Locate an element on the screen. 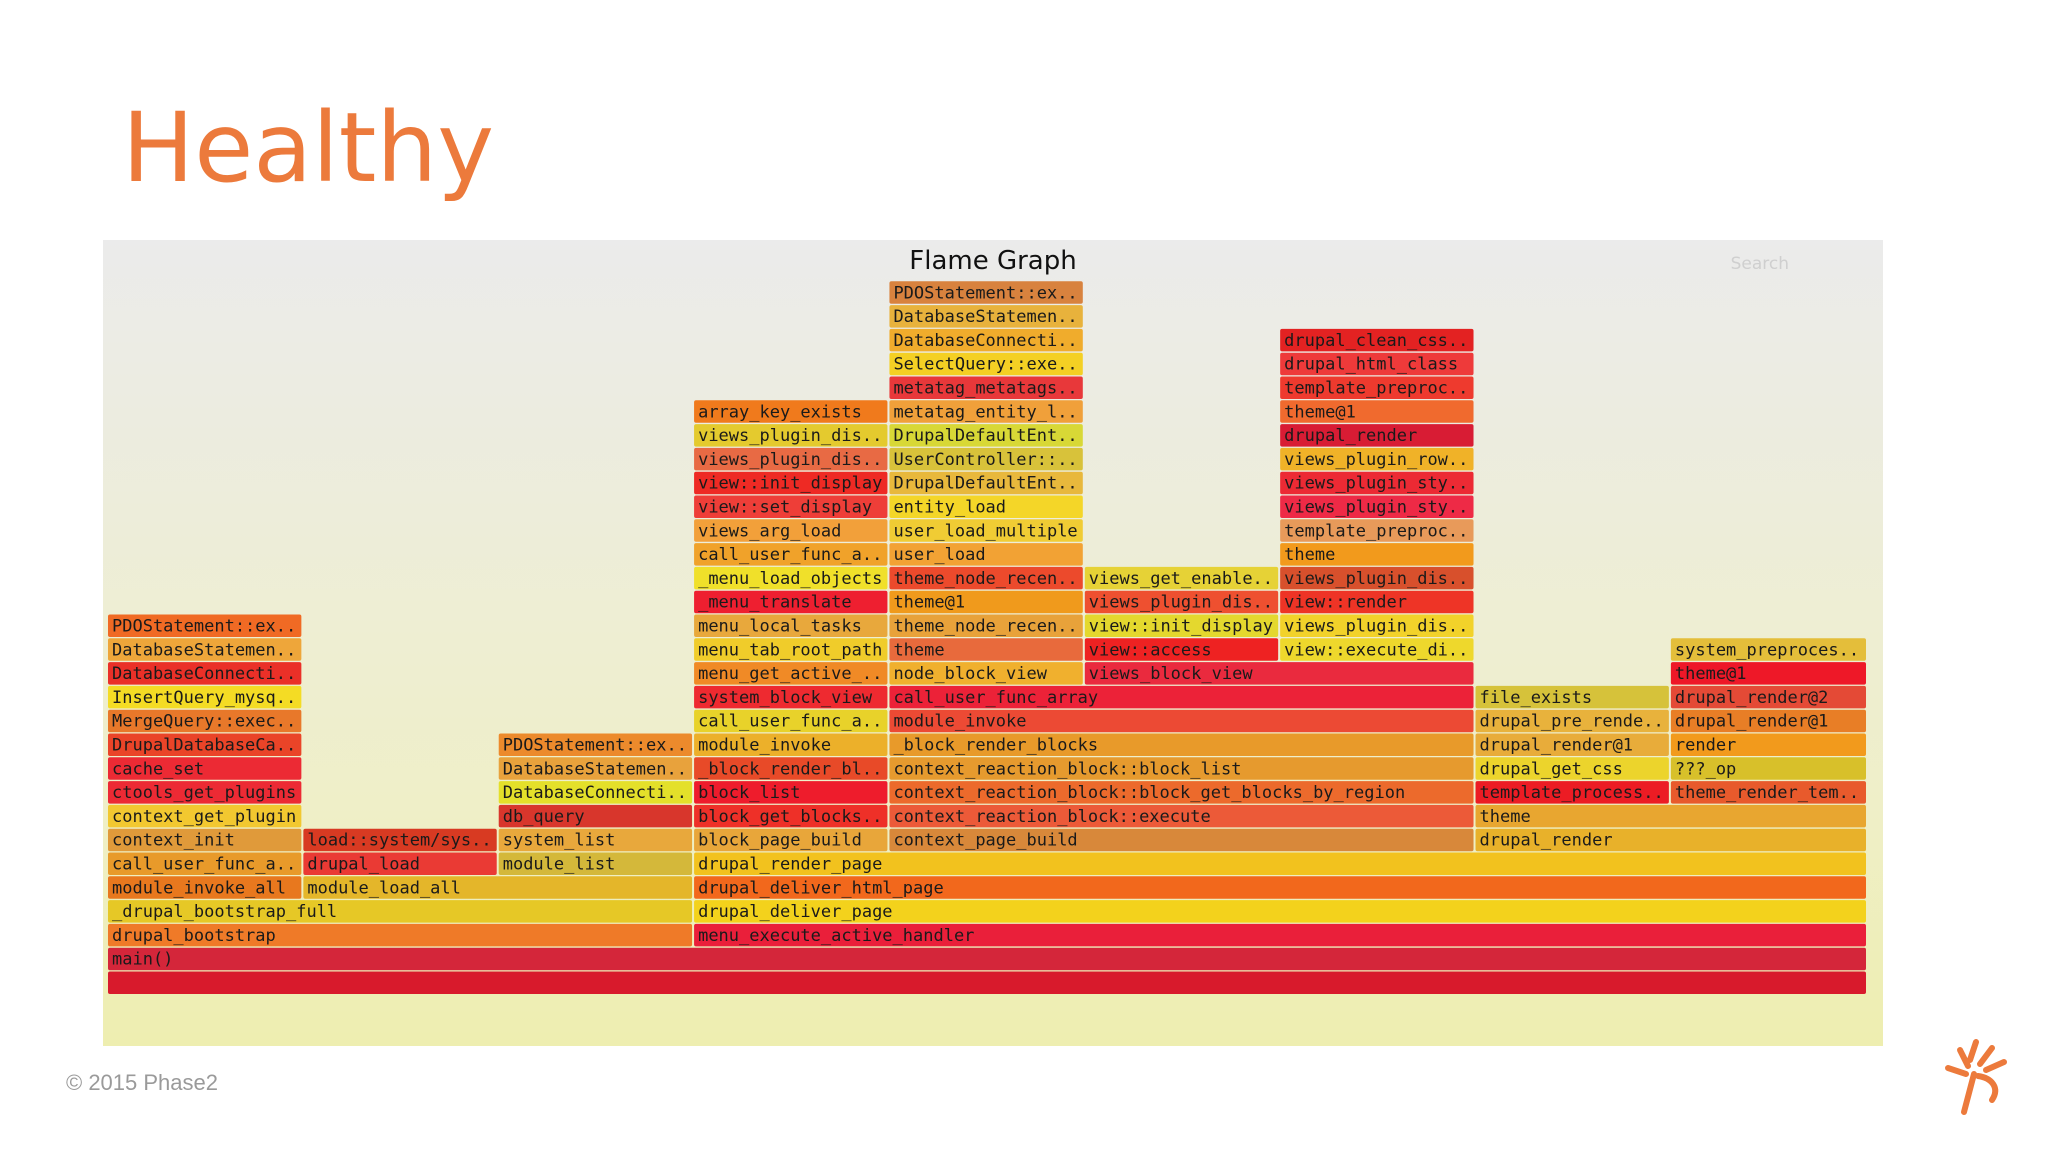 The width and height of the screenshot is (2048, 1152). flame-frame: array_key_exists is located at coordinates (791, 411).